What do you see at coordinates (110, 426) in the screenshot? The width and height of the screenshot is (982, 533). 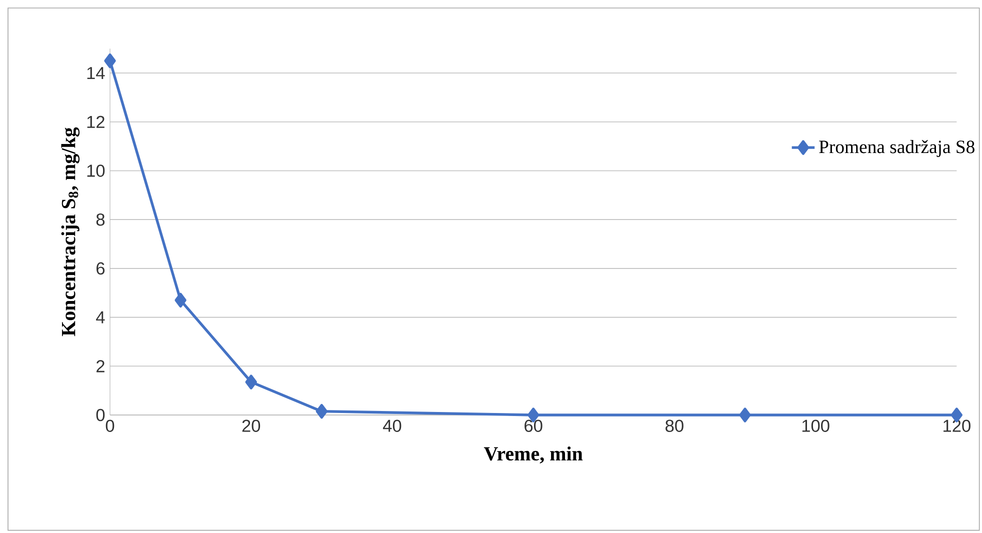 I see `x-tick-label: 0` at bounding box center [110, 426].